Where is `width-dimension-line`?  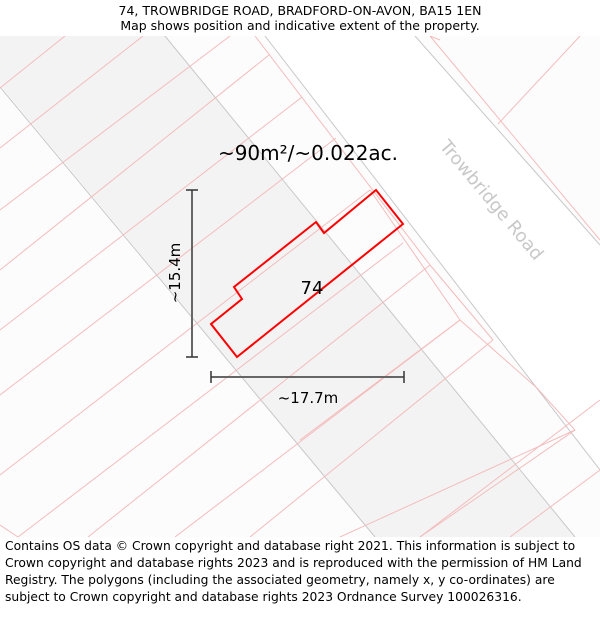
width-dimension-line is located at coordinates (307, 377).